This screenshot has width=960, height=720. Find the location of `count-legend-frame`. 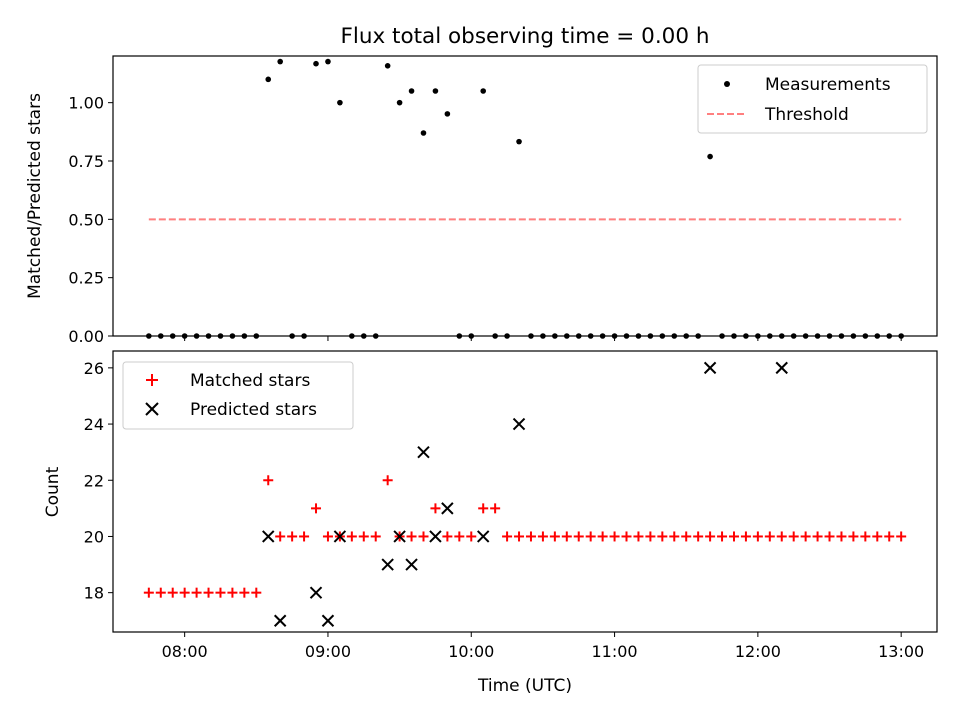

count-legend-frame is located at coordinates (238, 395).